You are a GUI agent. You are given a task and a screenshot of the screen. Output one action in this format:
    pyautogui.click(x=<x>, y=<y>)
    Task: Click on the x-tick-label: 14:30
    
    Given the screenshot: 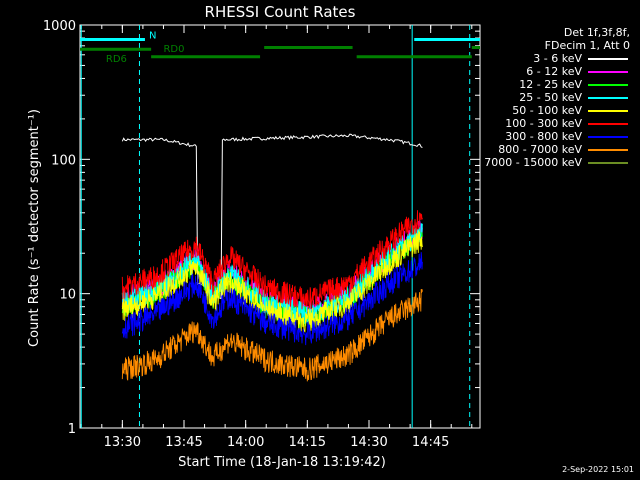 What is the action you would take?
    pyautogui.click(x=368, y=442)
    